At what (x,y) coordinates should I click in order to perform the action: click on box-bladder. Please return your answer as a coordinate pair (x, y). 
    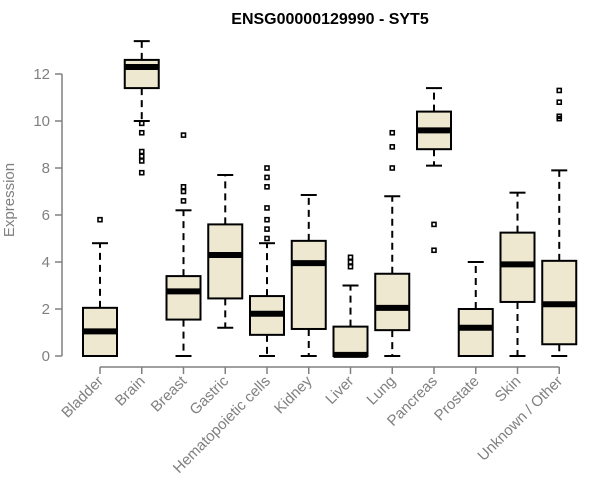
    Looking at the image, I should click on (100, 287).